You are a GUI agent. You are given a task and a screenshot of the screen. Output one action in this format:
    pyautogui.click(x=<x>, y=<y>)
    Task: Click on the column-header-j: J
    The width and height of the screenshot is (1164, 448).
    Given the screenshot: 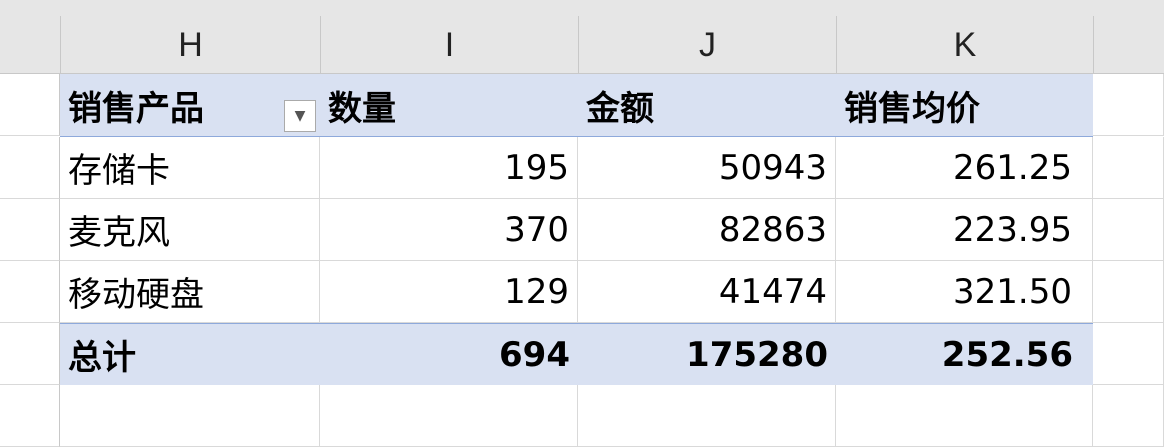 What is the action you would take?
    pyautogui.click(x=707, y=45)
    